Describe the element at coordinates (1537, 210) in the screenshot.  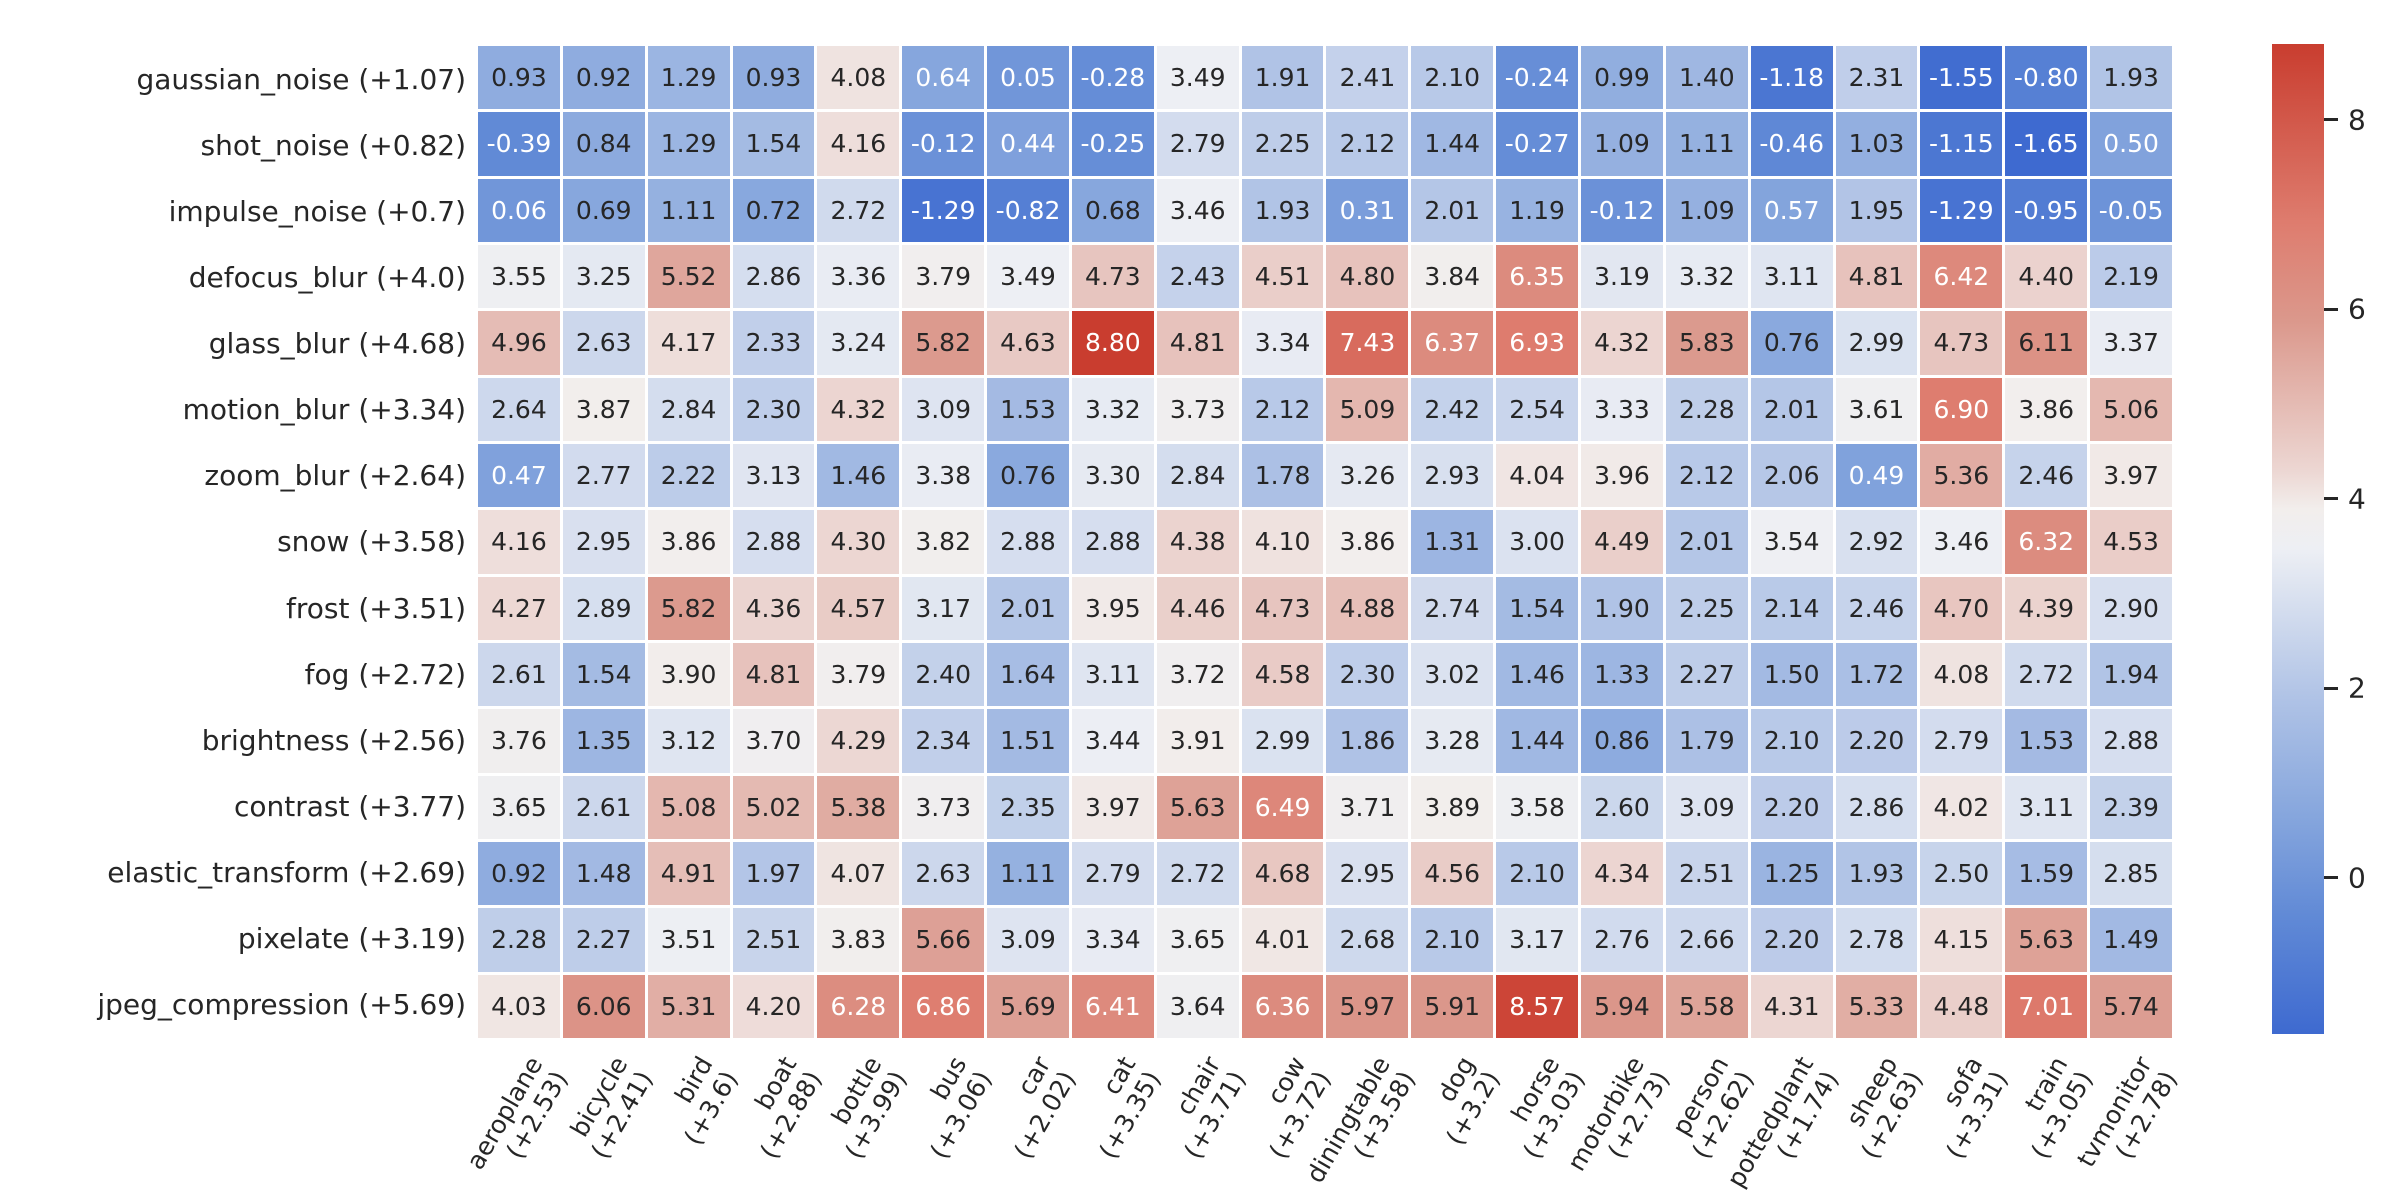
I see `heatmap-cell: 1.19` at that location.